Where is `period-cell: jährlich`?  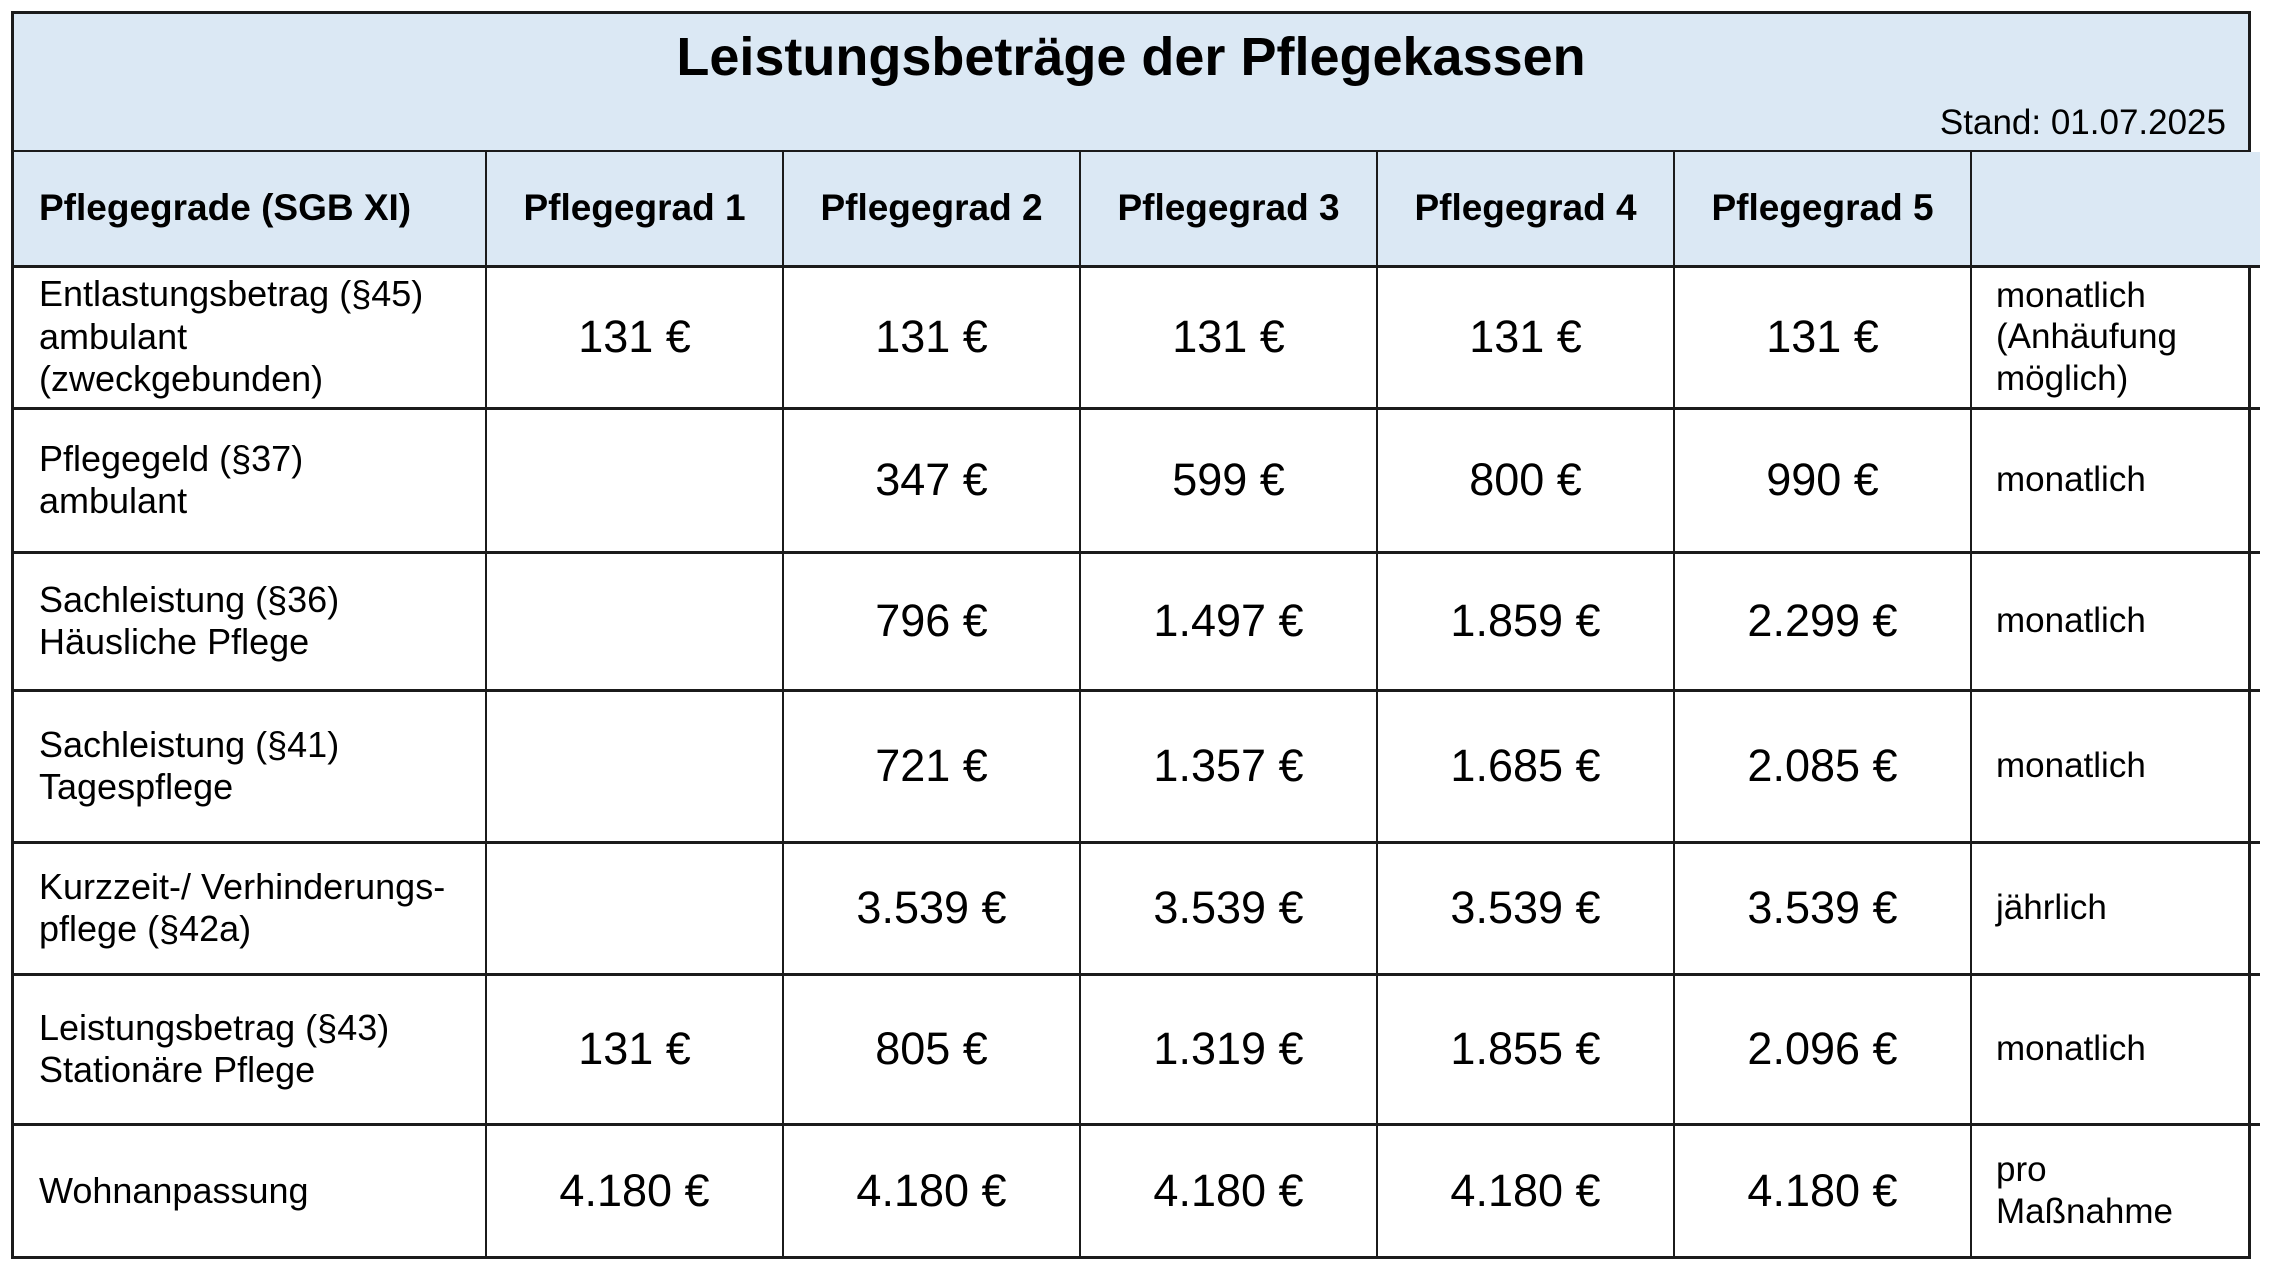 period-cell: jährlich is located at coordinates (2115, 909).